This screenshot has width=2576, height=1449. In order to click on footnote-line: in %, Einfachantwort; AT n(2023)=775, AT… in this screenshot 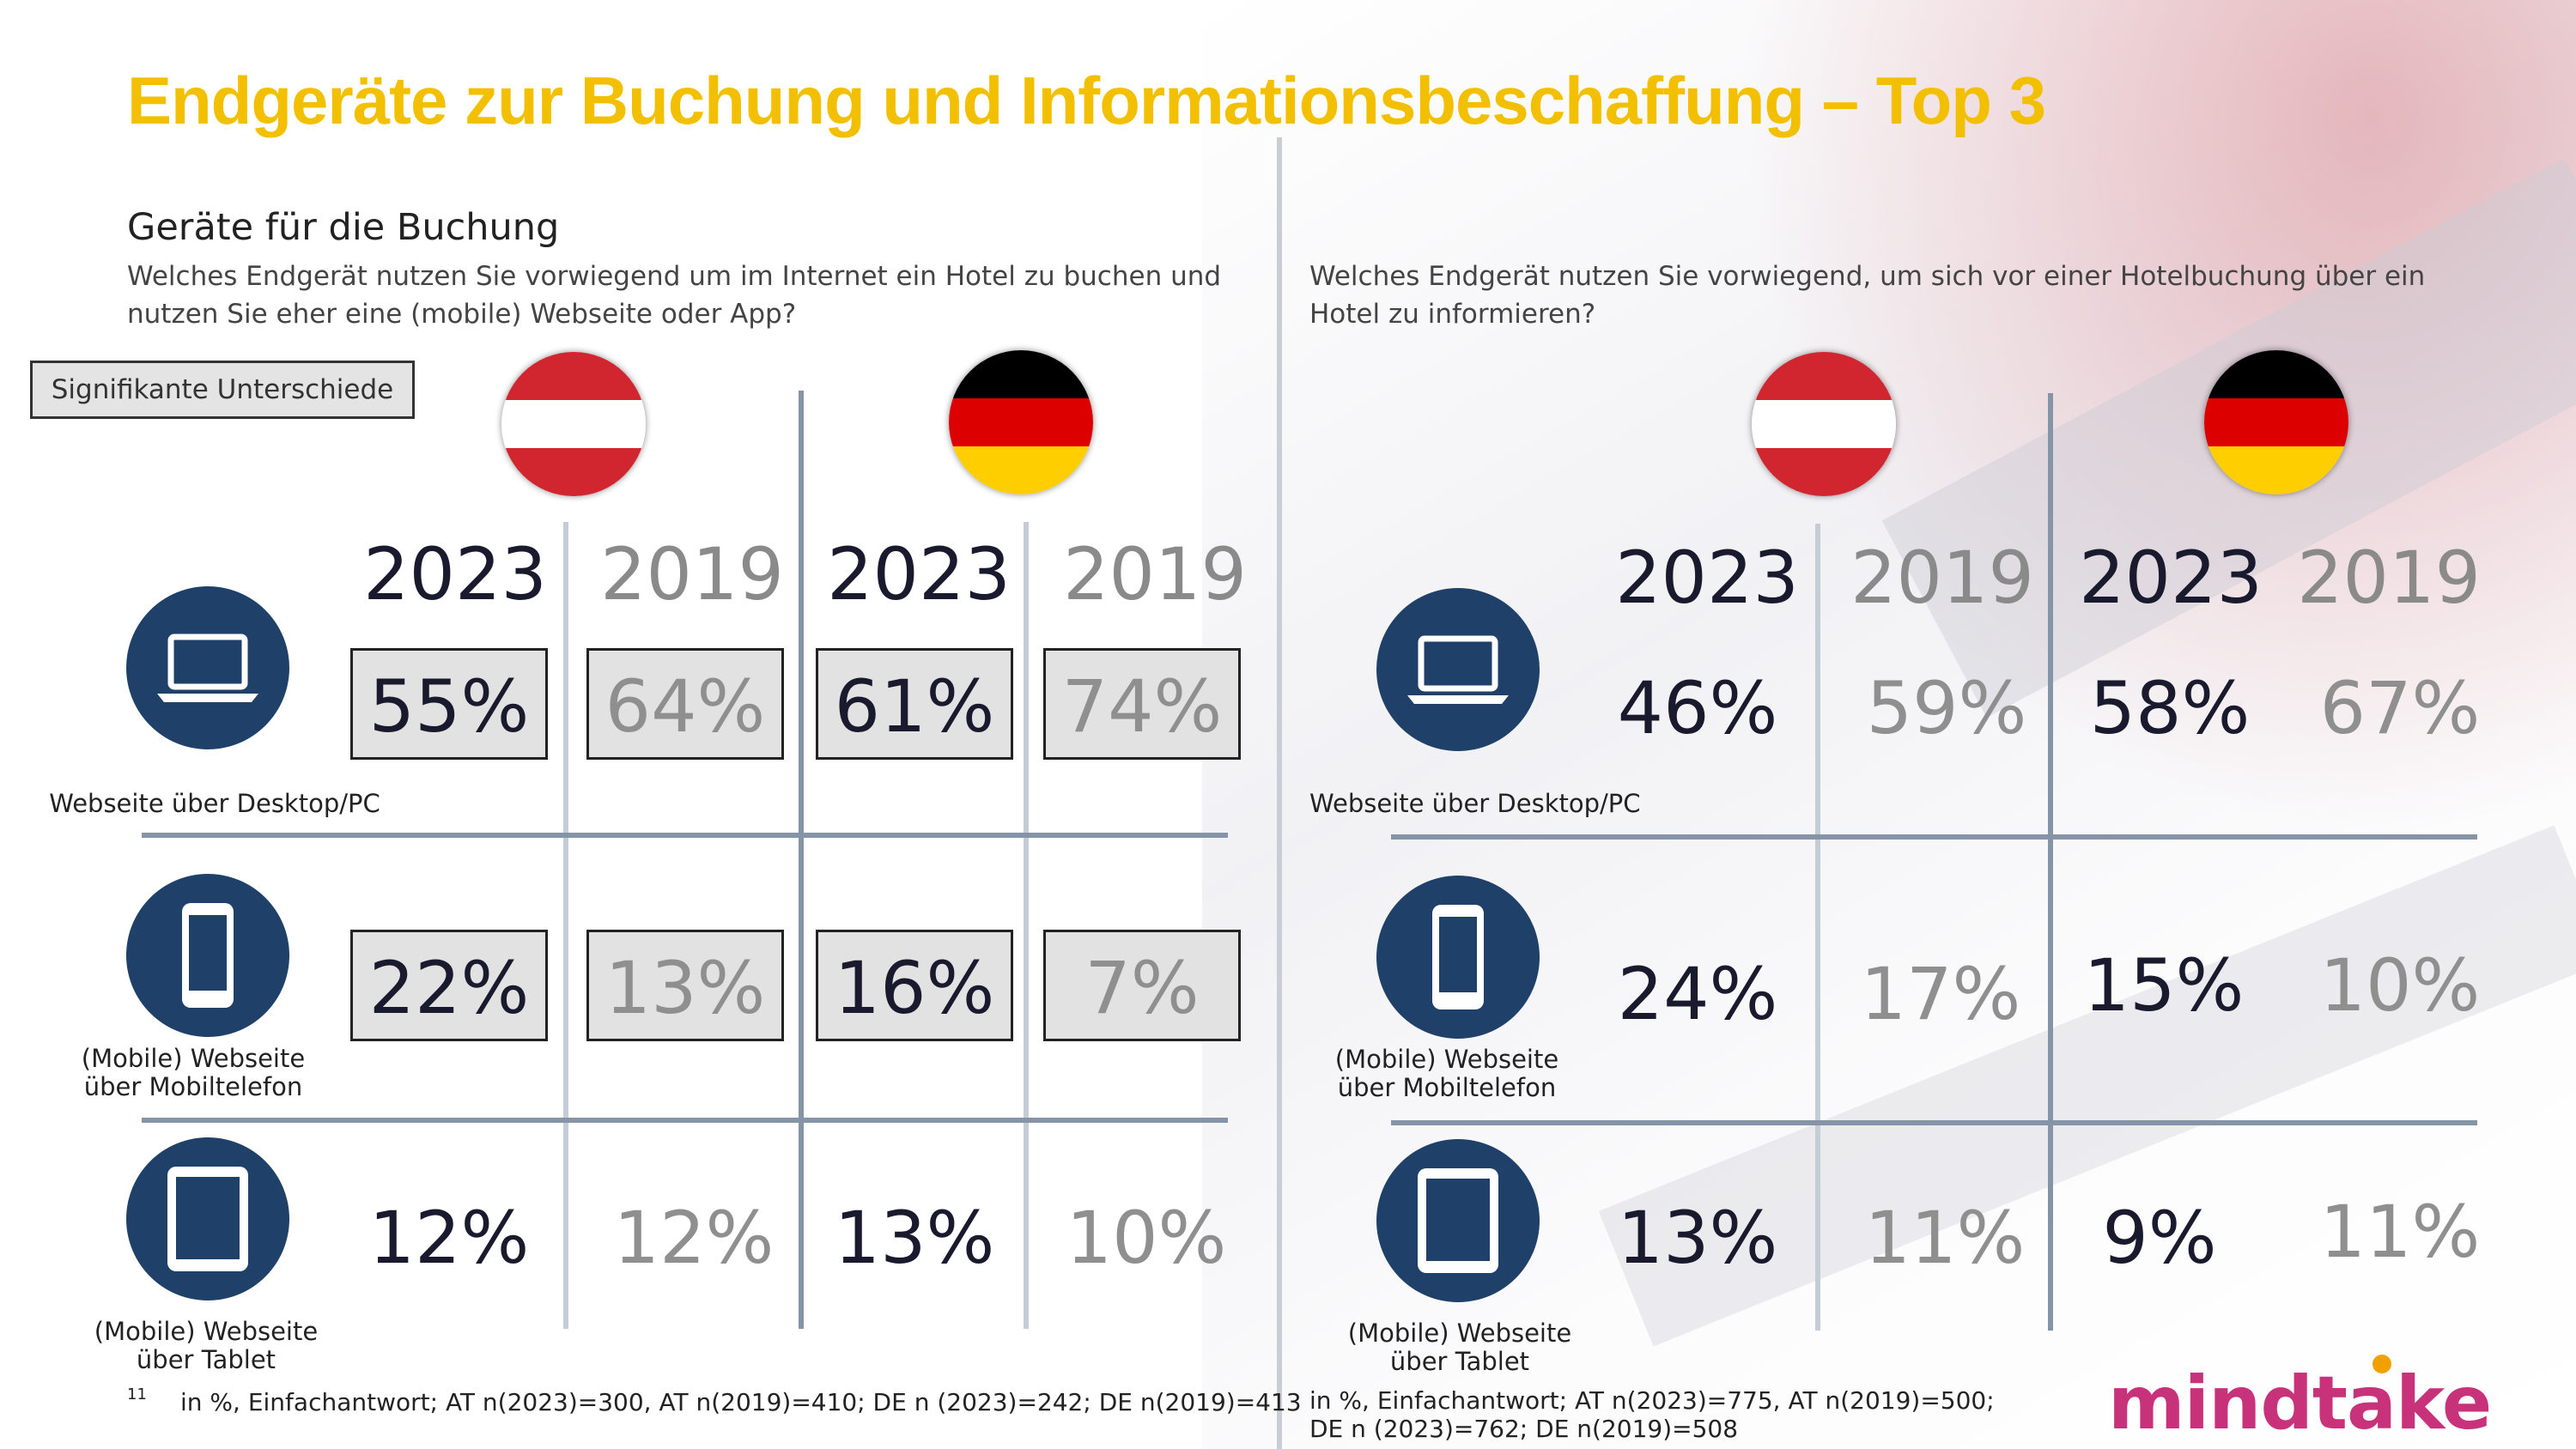, I will do `click(1652, 1400)`.